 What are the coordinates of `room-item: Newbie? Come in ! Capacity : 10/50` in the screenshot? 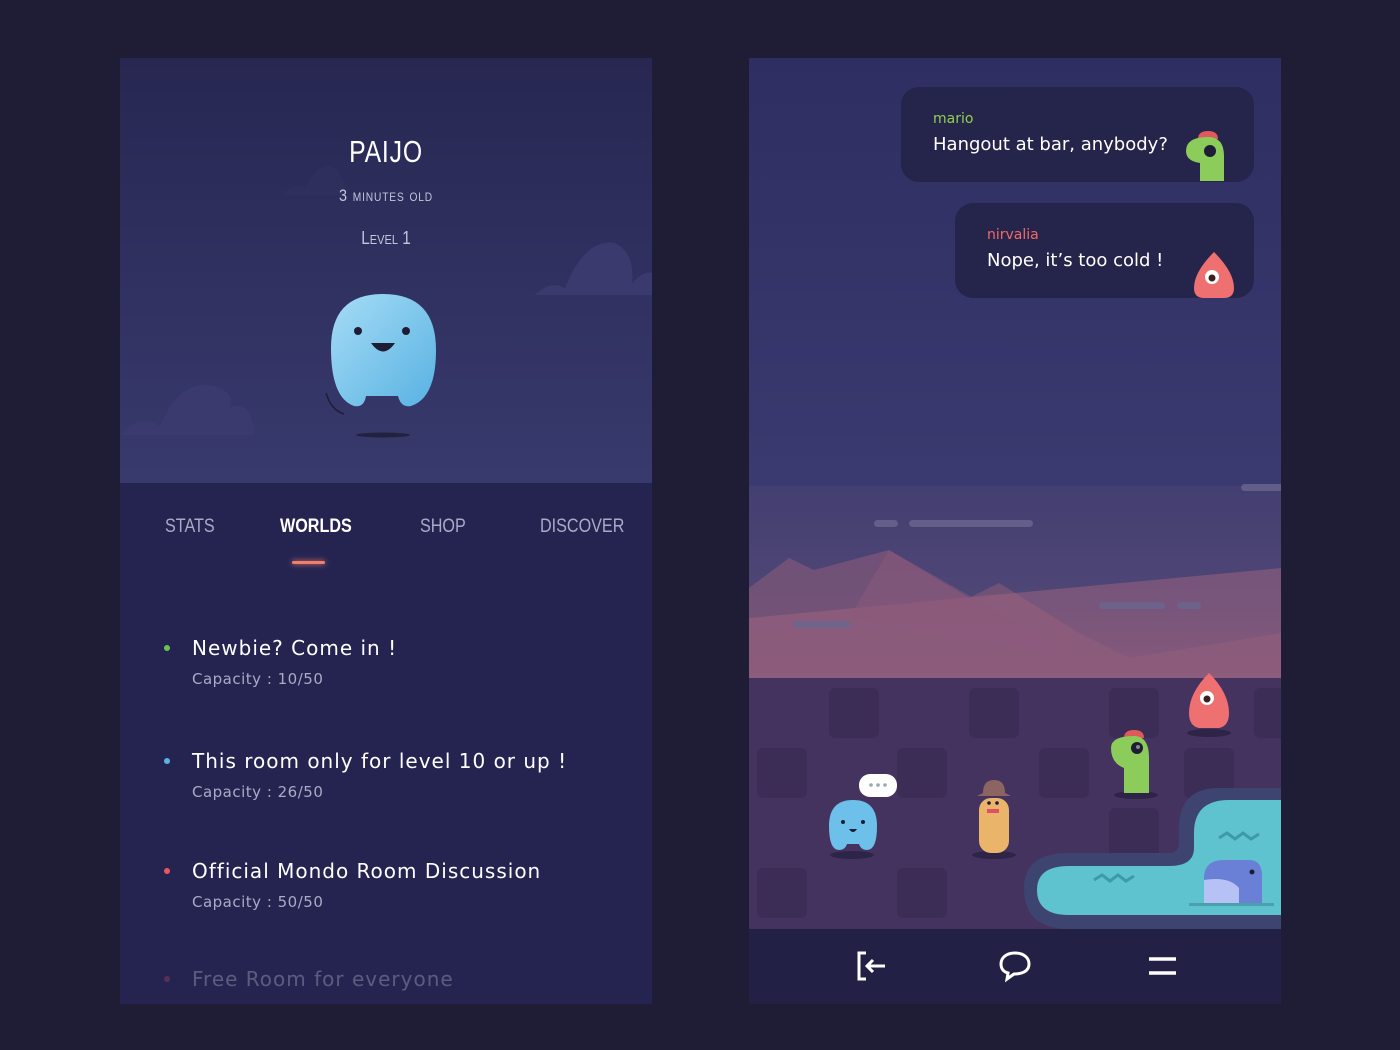 It's located at (281, 662).